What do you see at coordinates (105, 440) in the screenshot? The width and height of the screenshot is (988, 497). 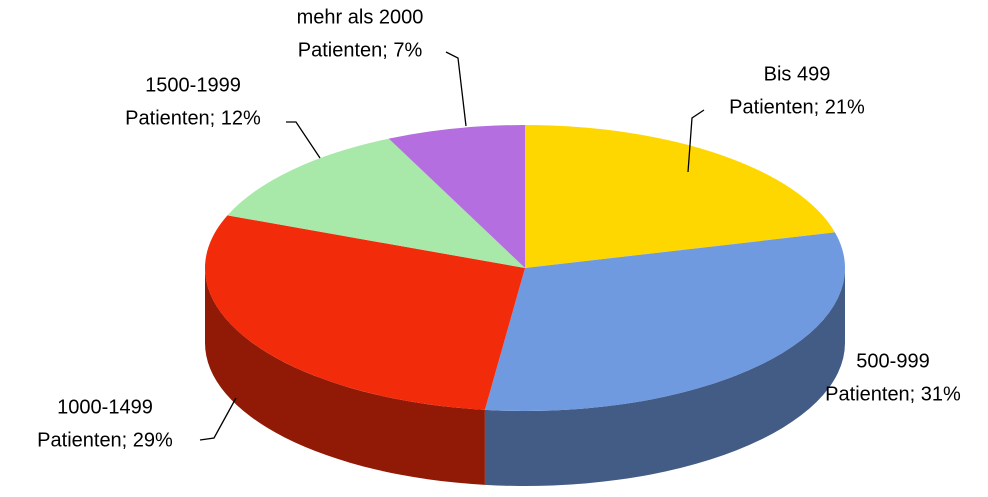 I see `data-label-value: Patienten; 29%` at bounding box center [105, 440].